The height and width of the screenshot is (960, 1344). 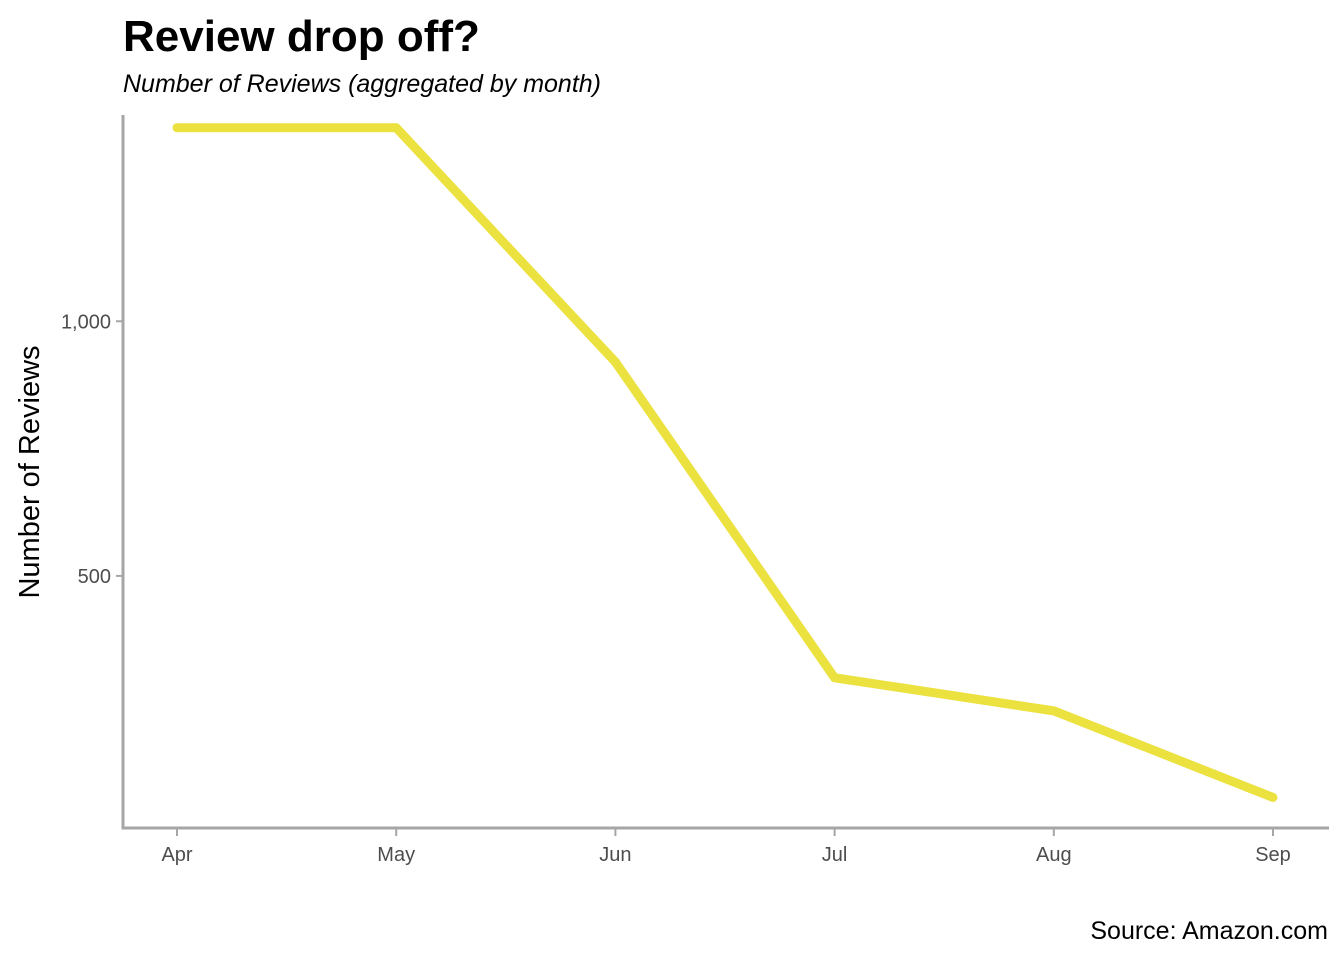 I want to click on x-axis-ticks: Apr May Jun Jul Aug Sep, so click(x=726, y=847).